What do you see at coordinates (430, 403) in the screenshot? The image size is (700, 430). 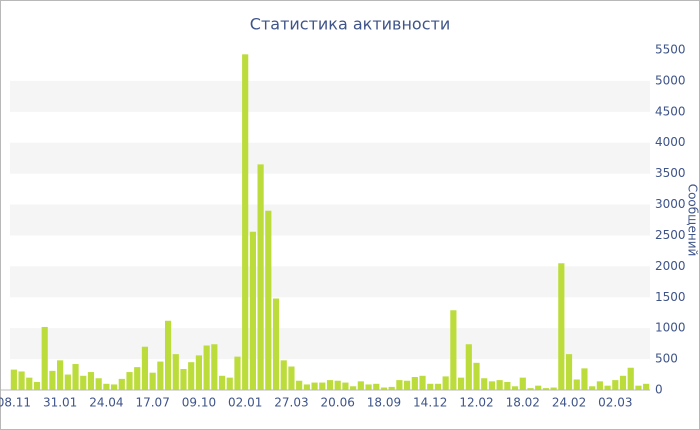 I see `x-tick-label: 14.12` at bounding box center [430, 403].